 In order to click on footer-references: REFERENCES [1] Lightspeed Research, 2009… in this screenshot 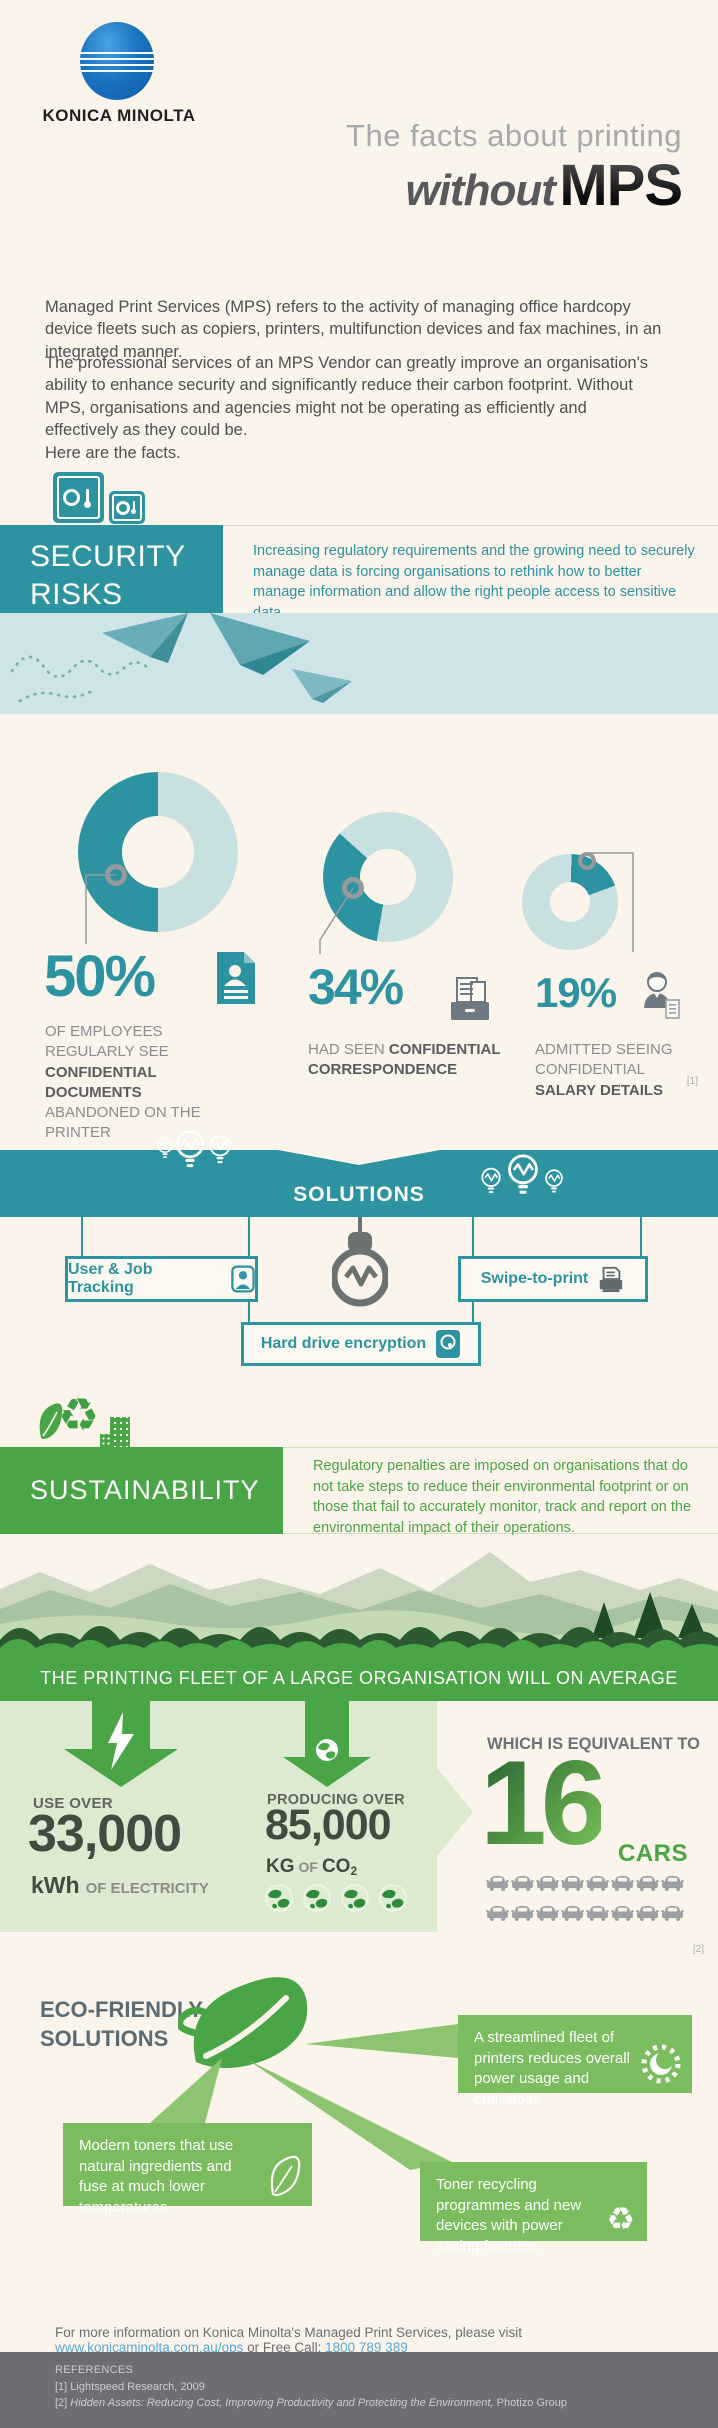, I will do `click(365, 2387)`.